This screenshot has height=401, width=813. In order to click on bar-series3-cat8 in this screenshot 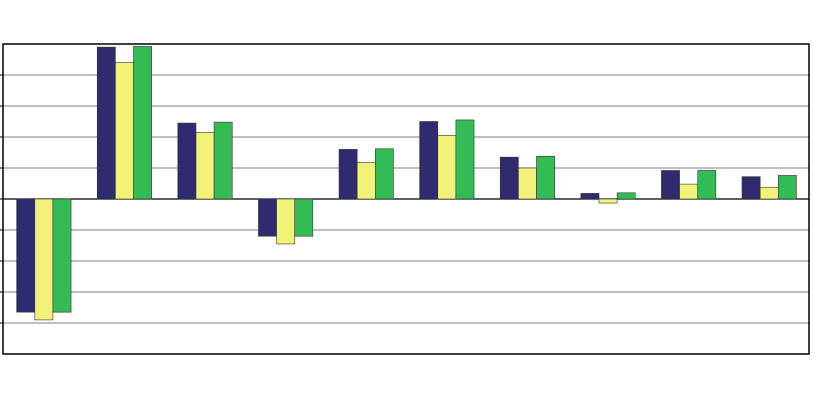, I will do `click(626, 196)`.